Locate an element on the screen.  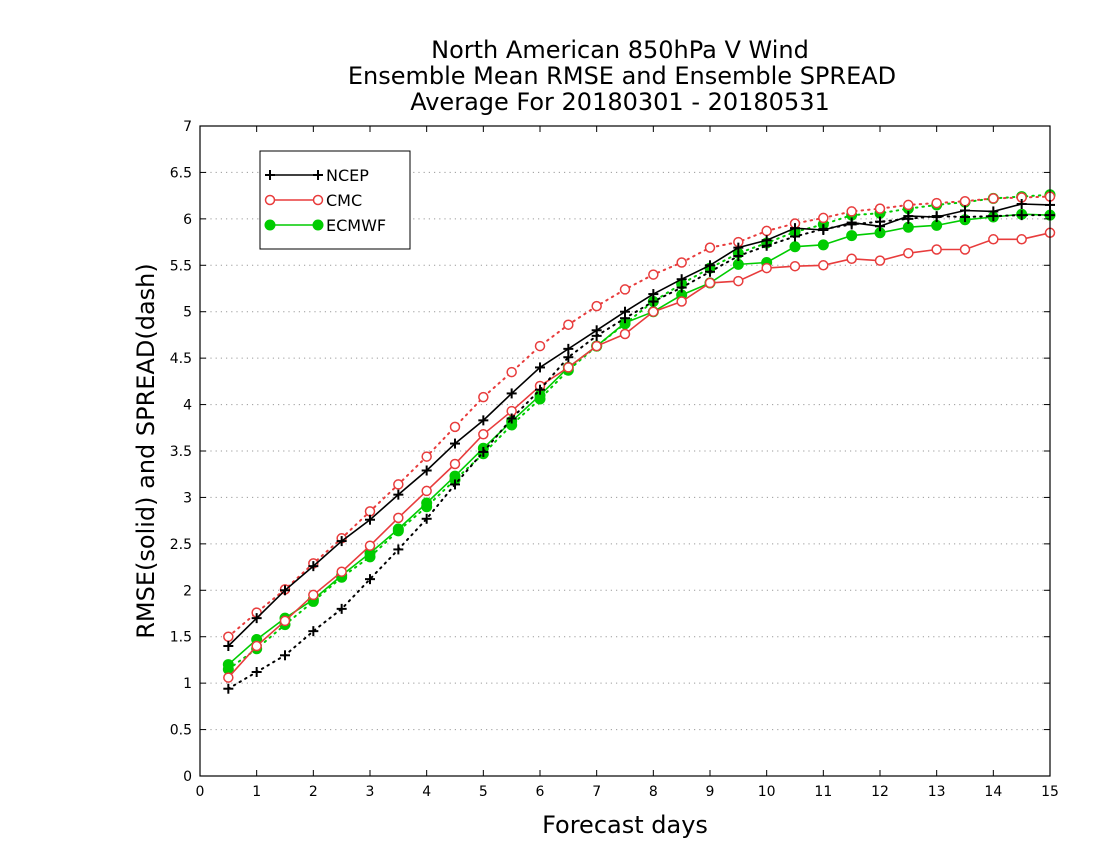
y-tick-label: 0 is located at coordinates (187, 777).